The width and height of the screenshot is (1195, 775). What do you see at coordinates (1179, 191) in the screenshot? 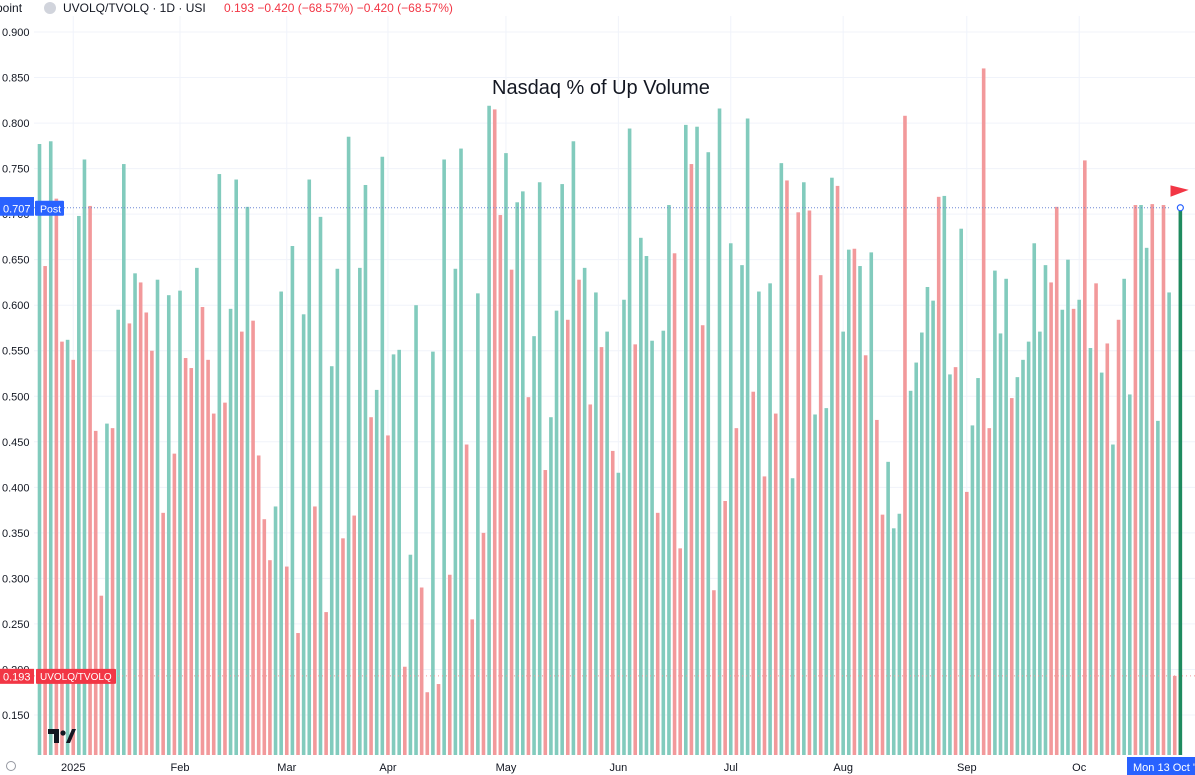
I see `flag-icon` at bounding box center [1179, 191].